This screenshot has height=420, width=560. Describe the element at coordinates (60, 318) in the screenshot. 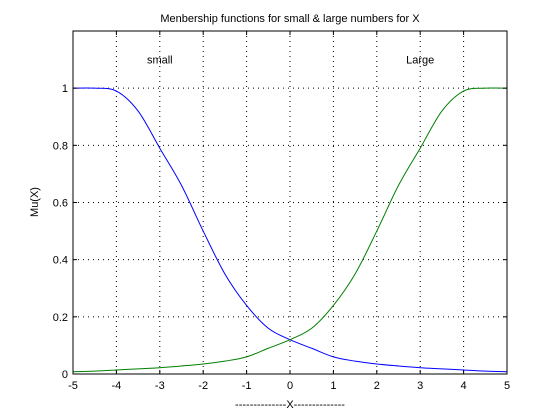

I see `y-tick-label: 0.2` at that location.